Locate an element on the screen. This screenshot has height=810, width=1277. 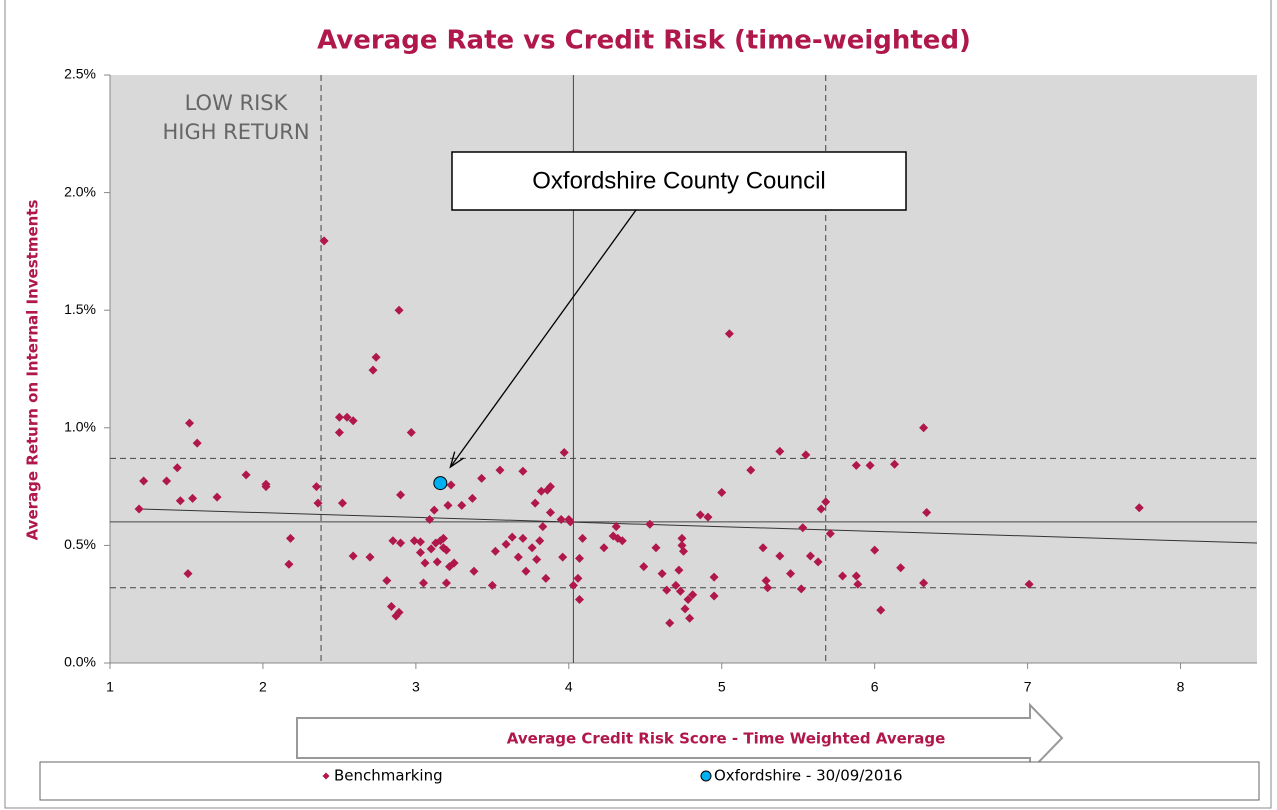
x-tick-label: 3 is located at coordinates (416, 687).